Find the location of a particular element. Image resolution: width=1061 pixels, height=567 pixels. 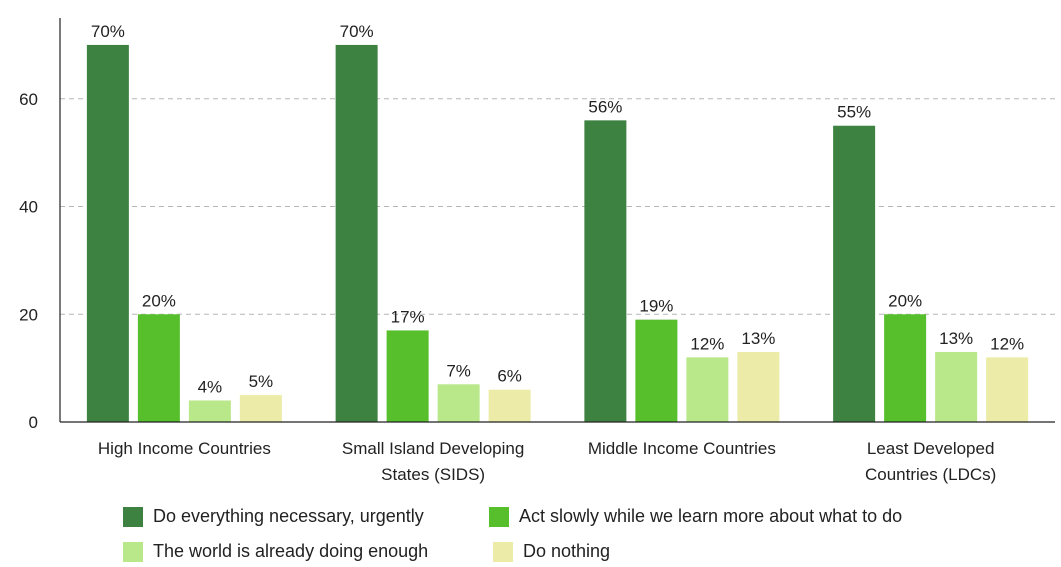

y-tick-label: 20 is located at coordinates (28, 314).